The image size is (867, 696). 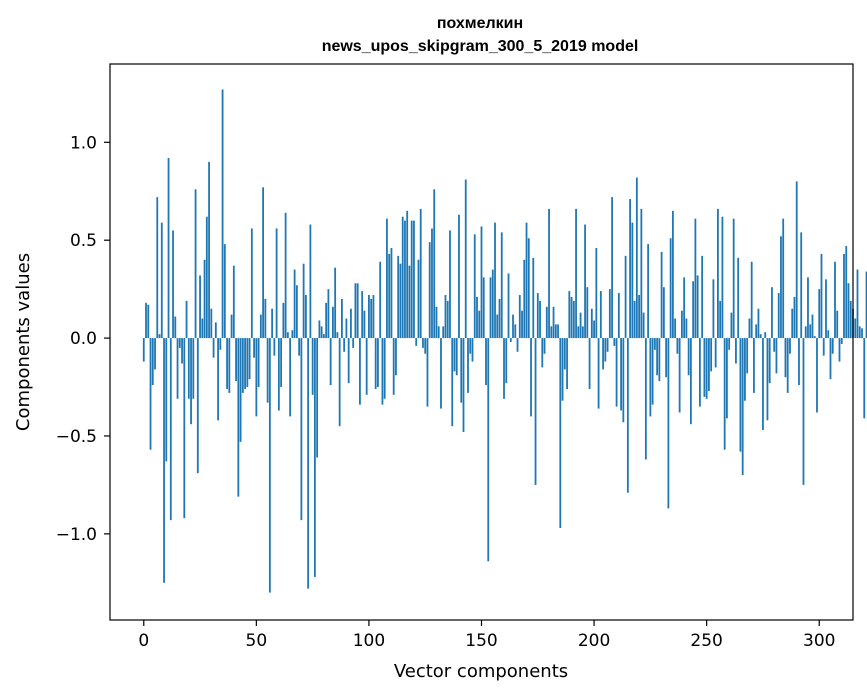 I want to click on x-tick-label: 250, so click(x=706, y=641).